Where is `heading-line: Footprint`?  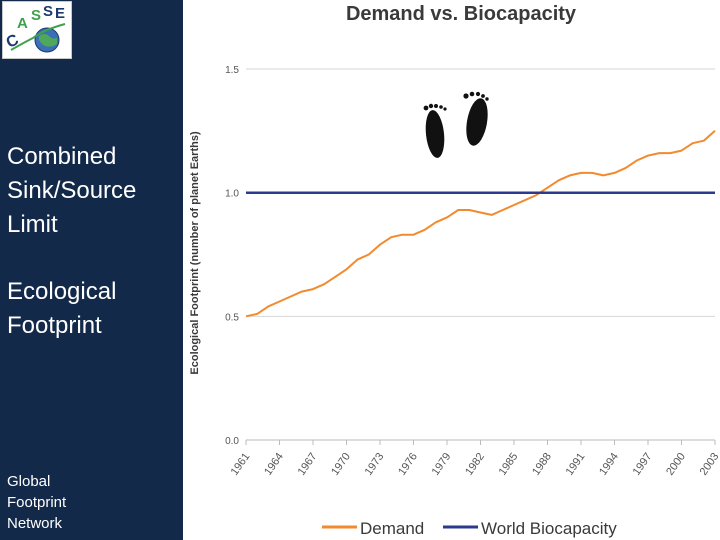 heading-line: Footprint is located at coordinates (54, 325).